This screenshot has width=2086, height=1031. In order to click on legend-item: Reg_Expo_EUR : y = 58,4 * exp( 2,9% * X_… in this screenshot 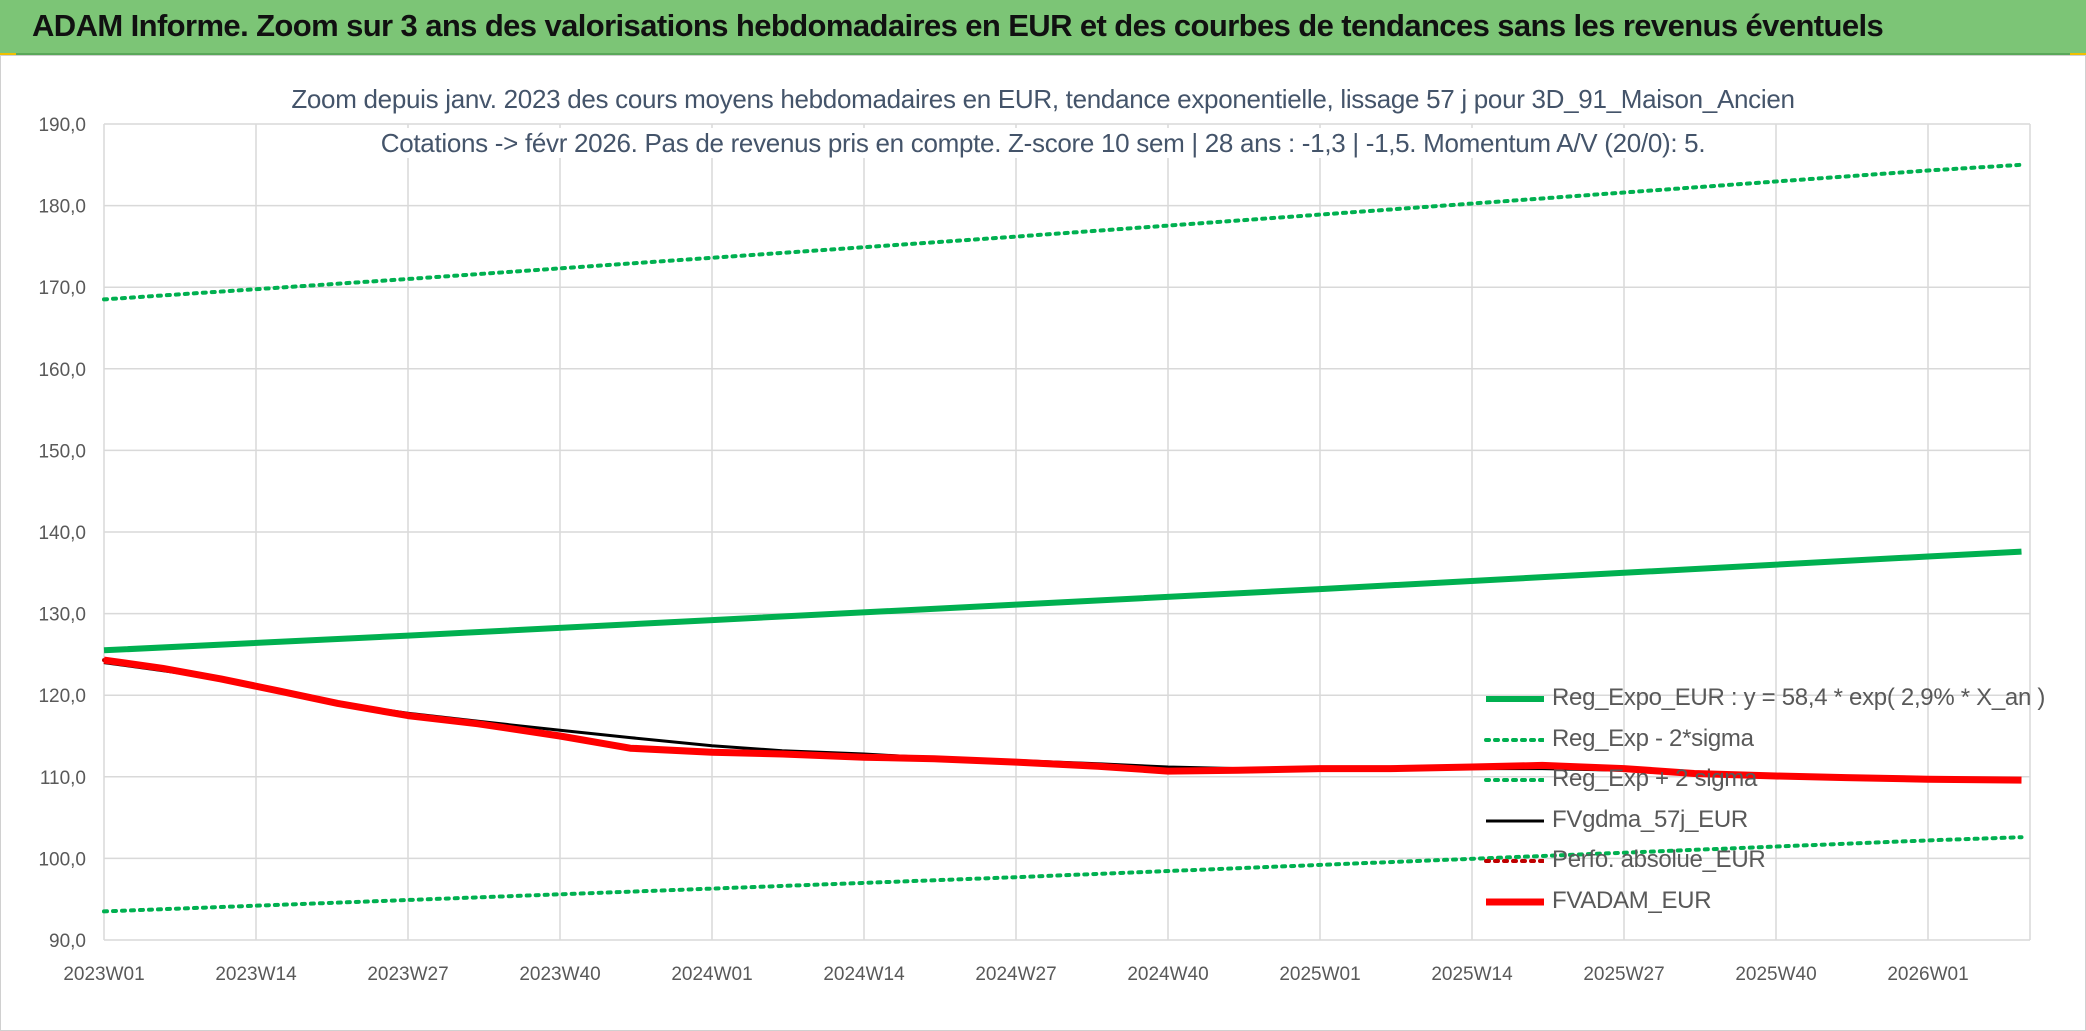, I will do `click(1764, 698)`.